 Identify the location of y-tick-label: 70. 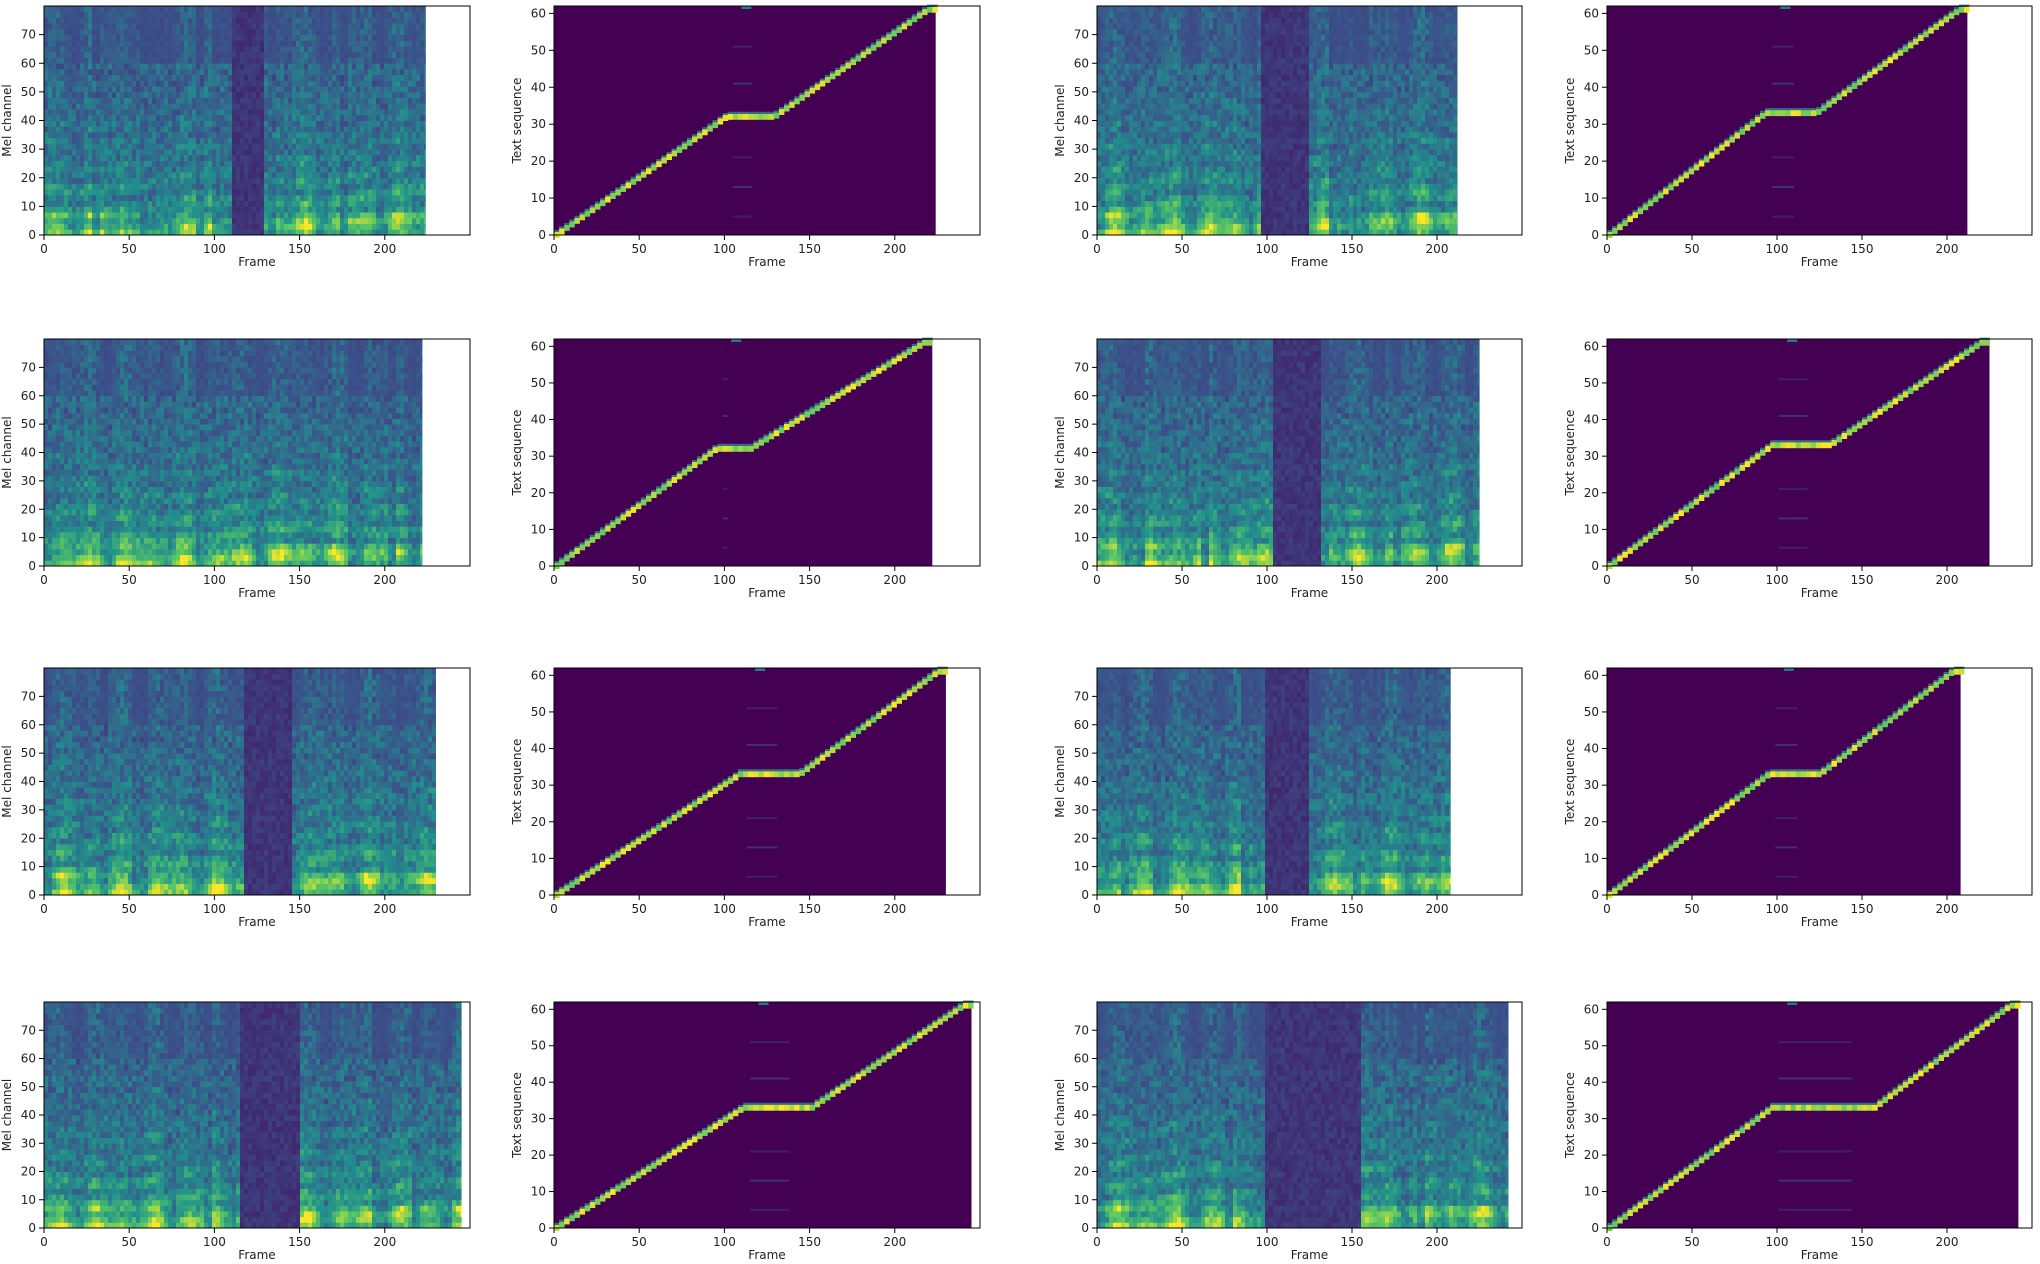
(1081, 35).